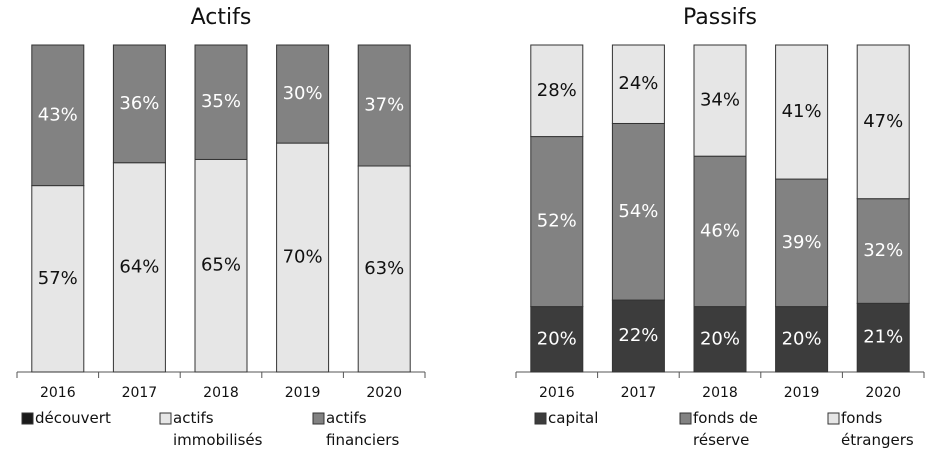 Image resolution: width=932 pixels, height=460 pixels. Describe the element at coordinates (720, 17) in the screenshot. I see `chart-title: Passifs` at that location.